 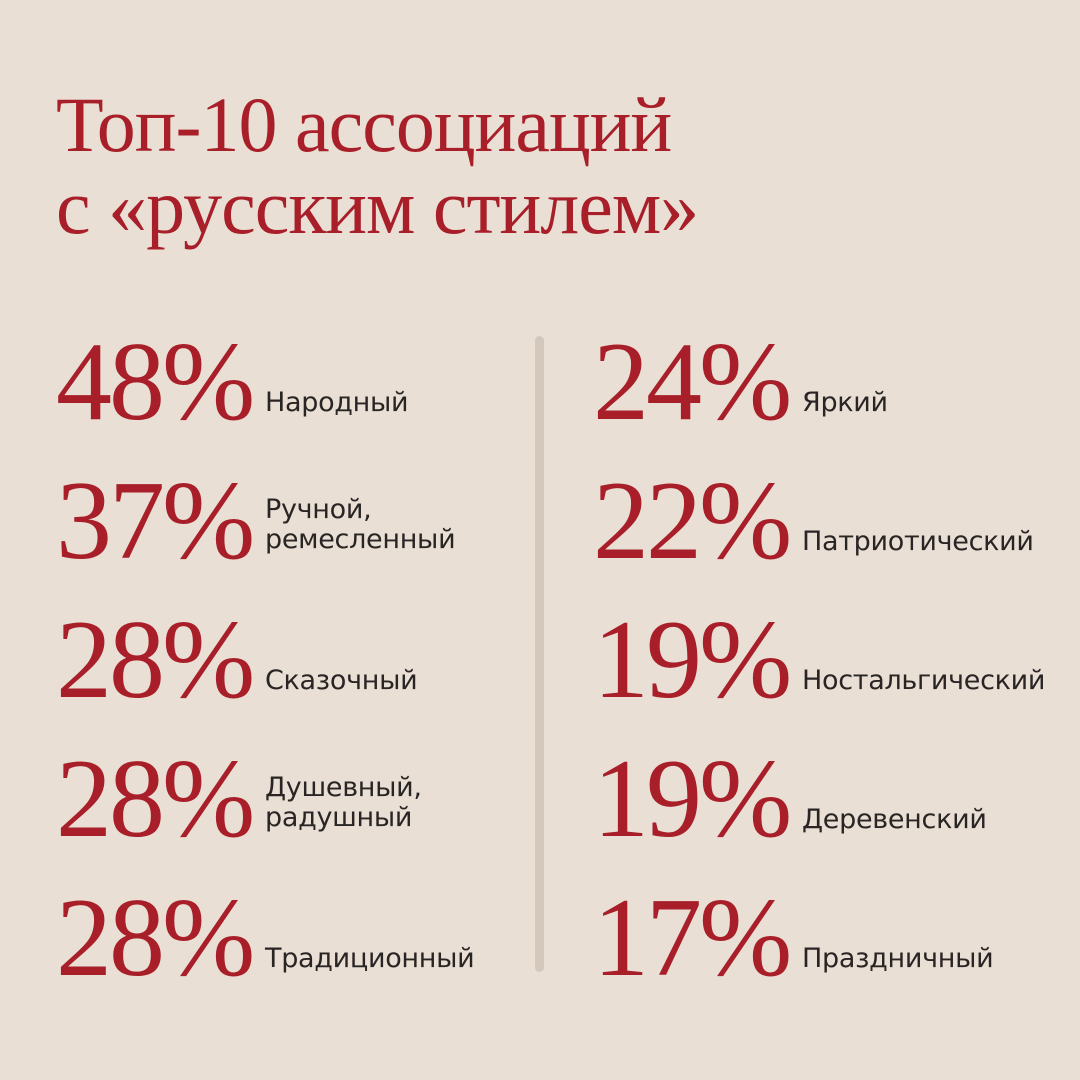 What do you see at coordinates (370, 958) in the screenshot?
I see `association-label: Традиционный` at bounding box center [370, 958].